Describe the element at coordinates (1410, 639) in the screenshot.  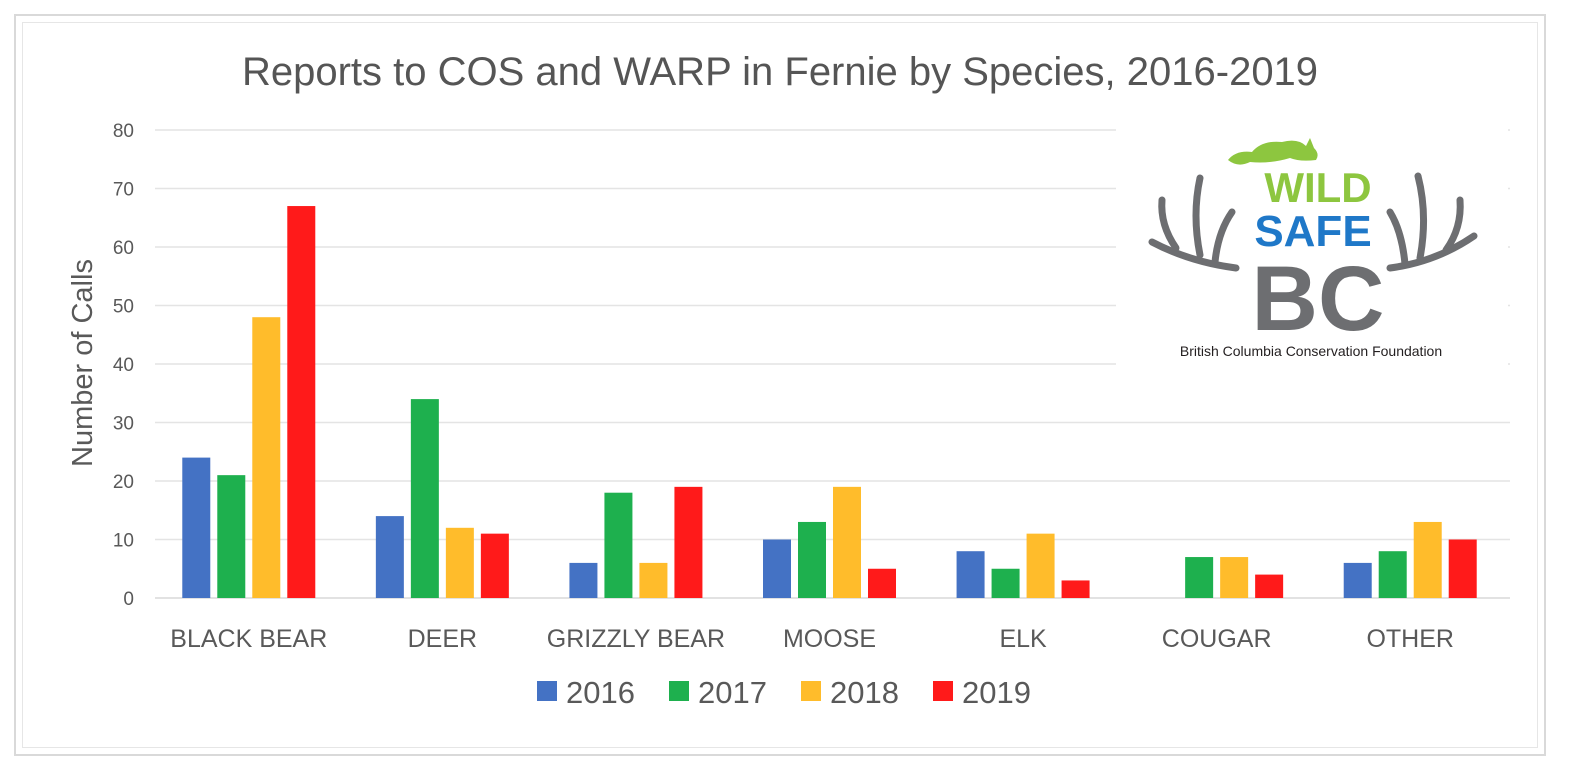
I see `category-label: OTHER` at that location.